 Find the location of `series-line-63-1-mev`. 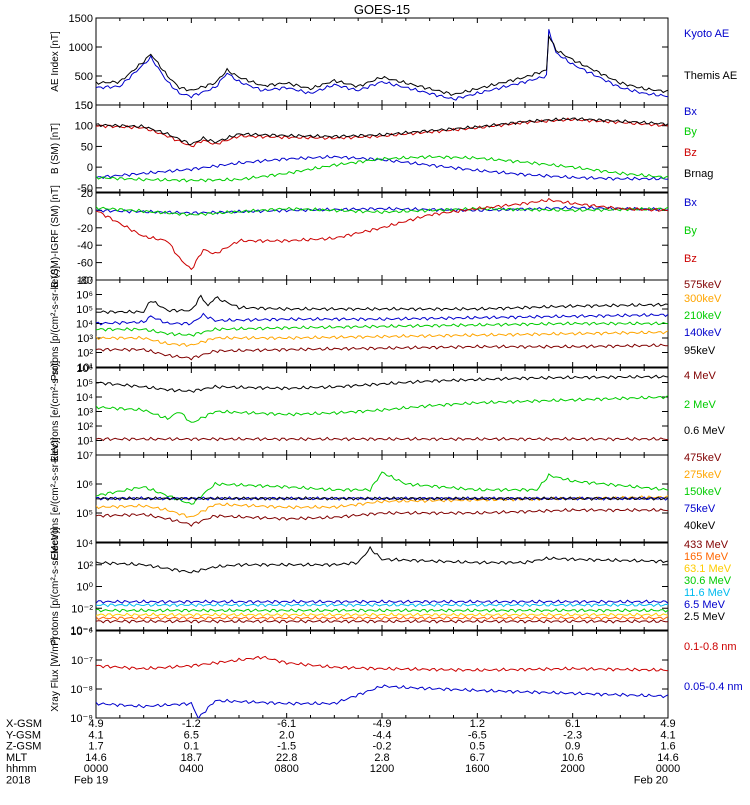

series-line-63-1-mev is located at coordinates (382, 615).